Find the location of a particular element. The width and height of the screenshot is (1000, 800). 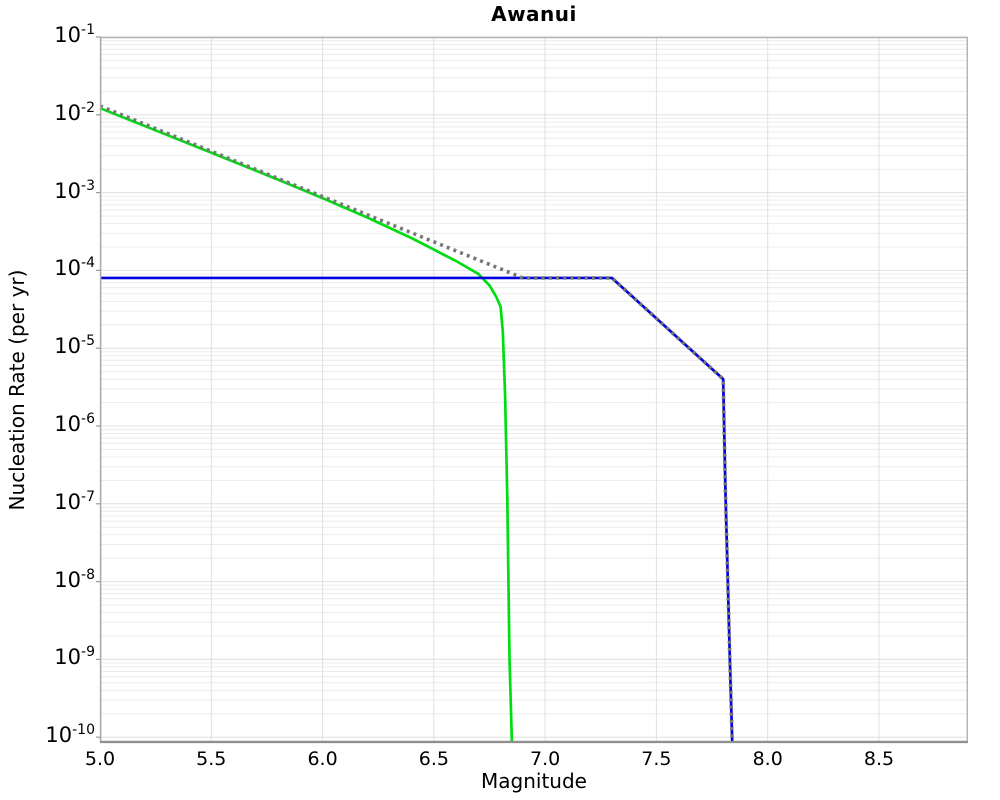

y-tick-label: 10⁻¹⁰ is located at coordinates (70, 735).